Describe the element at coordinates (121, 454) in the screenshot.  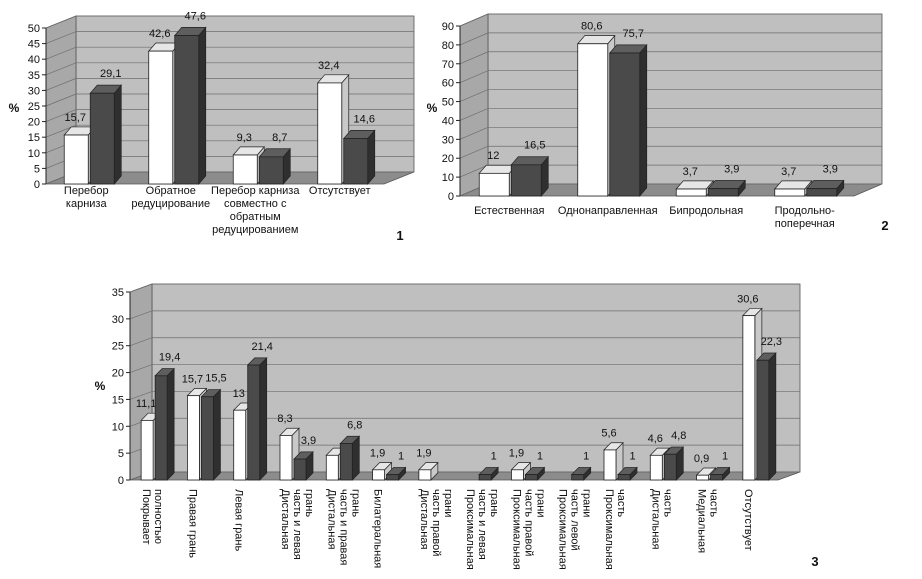
I see `chart3-y-tick-label: 5` at that location.